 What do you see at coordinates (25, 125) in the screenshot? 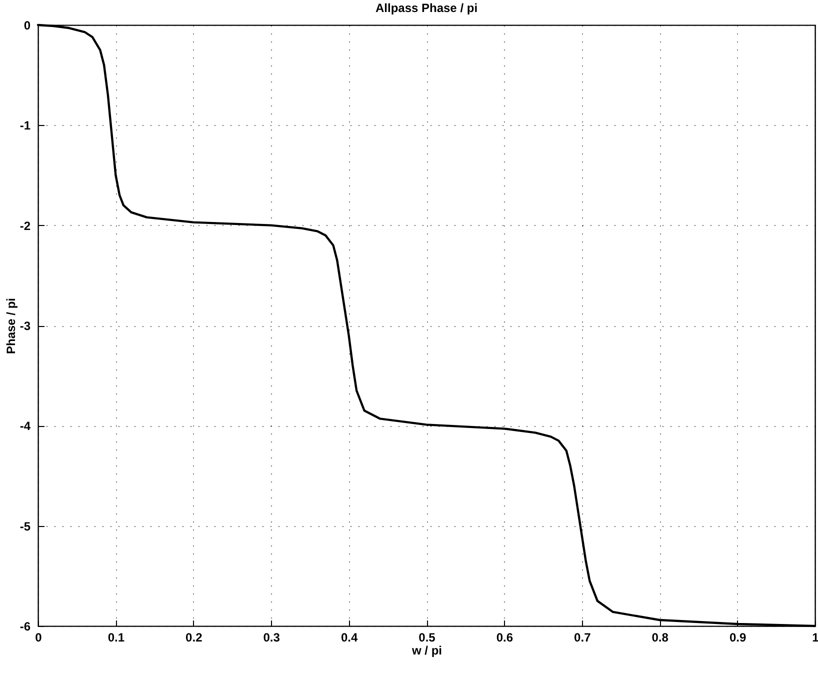
I see `y-tick-label: -1` at bounding box center [25, 125].